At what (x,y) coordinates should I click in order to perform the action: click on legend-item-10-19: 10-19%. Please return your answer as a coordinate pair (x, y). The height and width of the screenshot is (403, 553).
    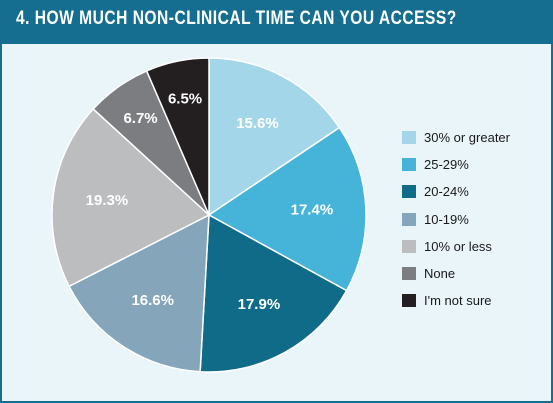
    Looking at the image, I should click on (456, 219).